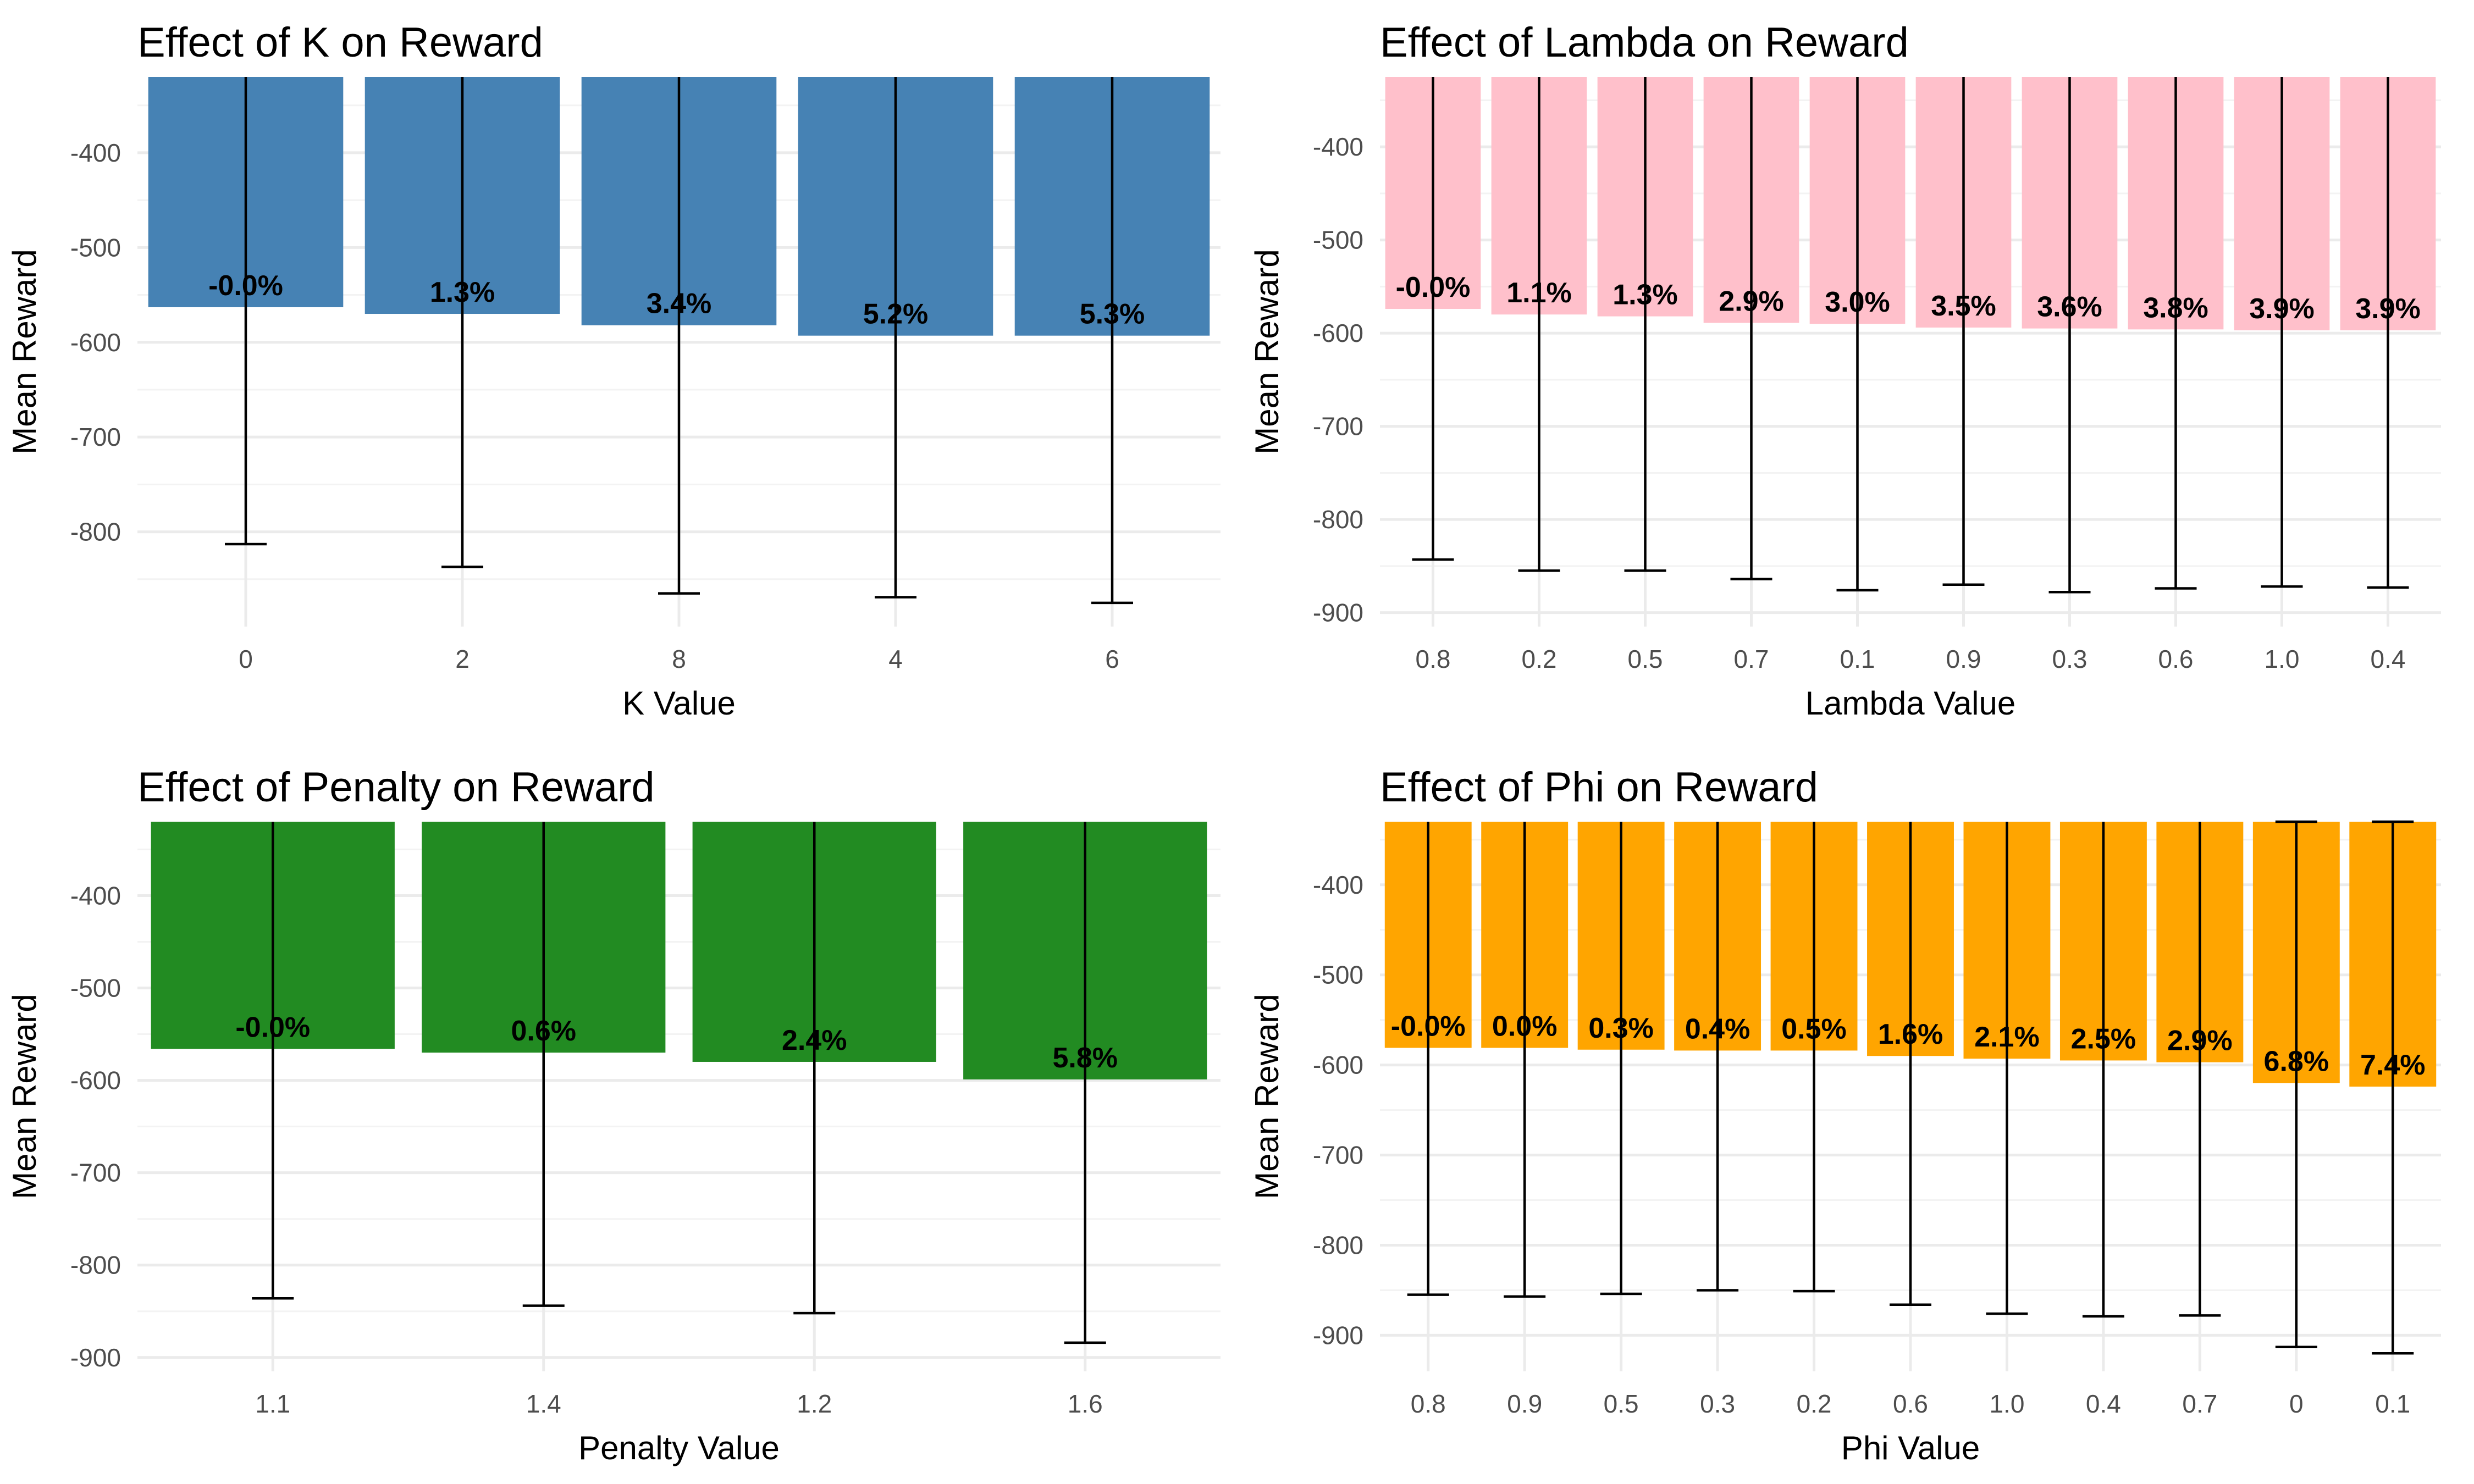  Describe the element at coordinates (896, 659) in the screenshot. I see `x-tick-label: 4` at that location.